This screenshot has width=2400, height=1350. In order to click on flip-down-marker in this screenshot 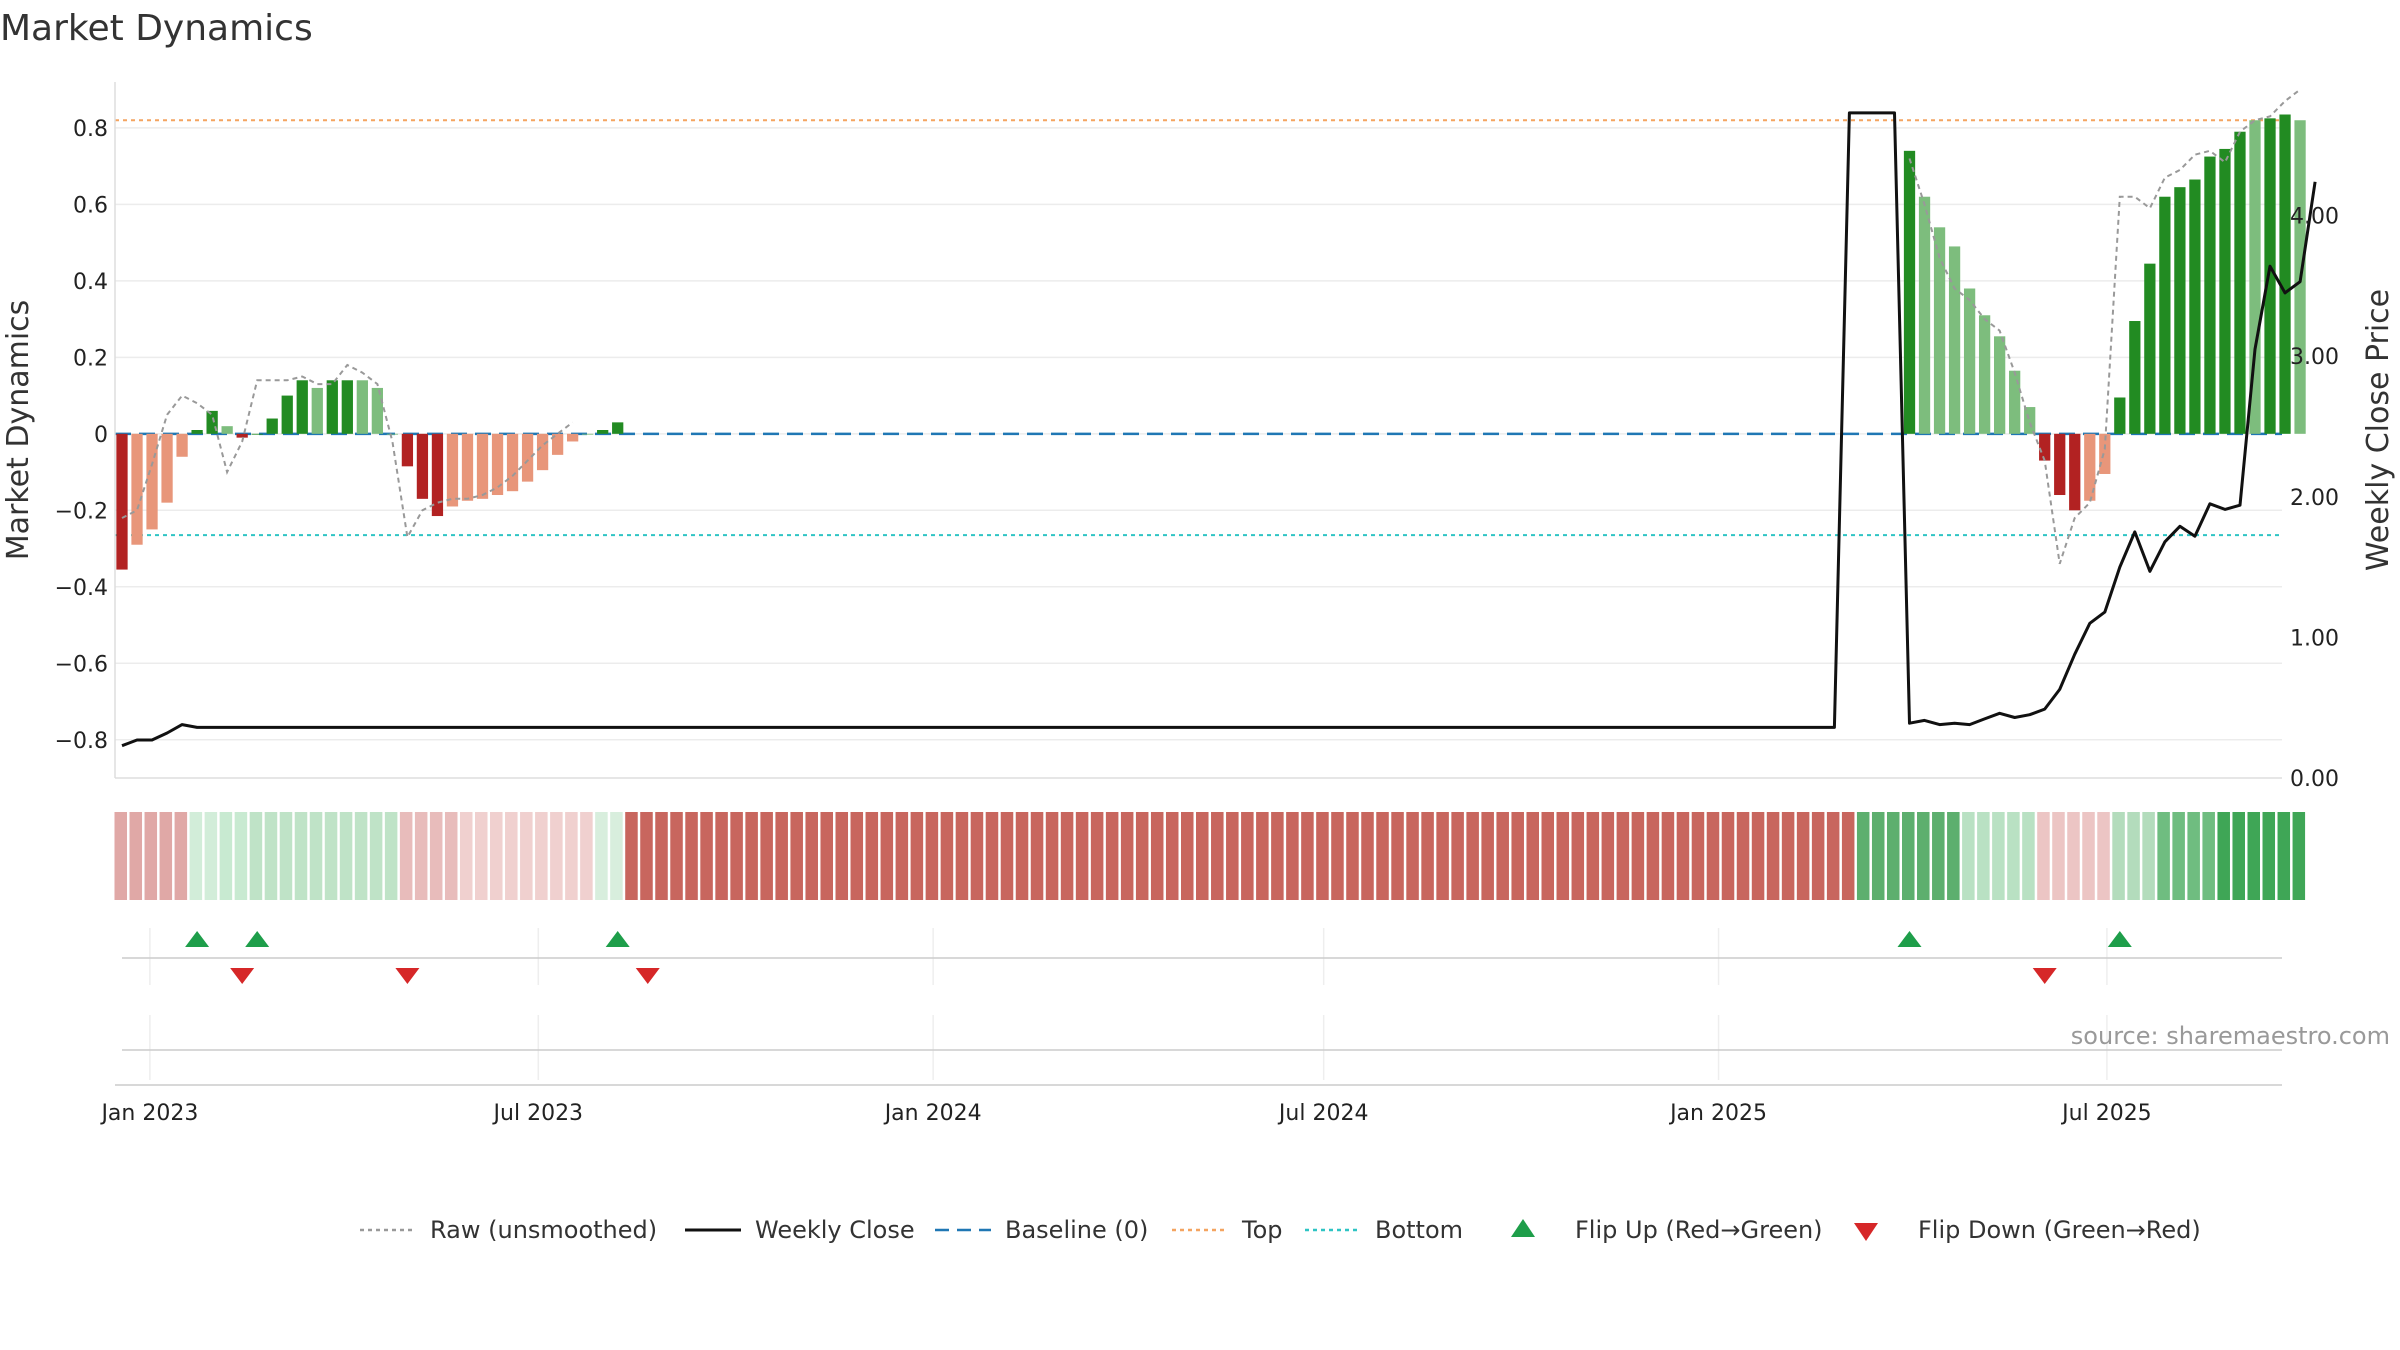, I will do `click(2044, 976)`.